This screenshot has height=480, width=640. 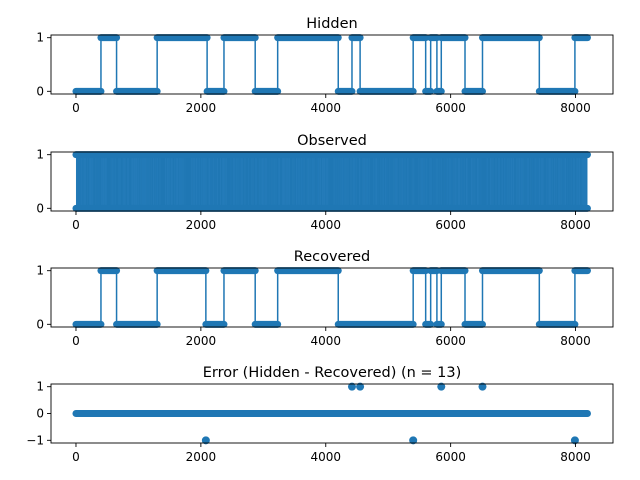 What do you see at coordinates (35, 440) in the screenshot?
I see `y-tick-label: −1` at bounding box center [35, 440].